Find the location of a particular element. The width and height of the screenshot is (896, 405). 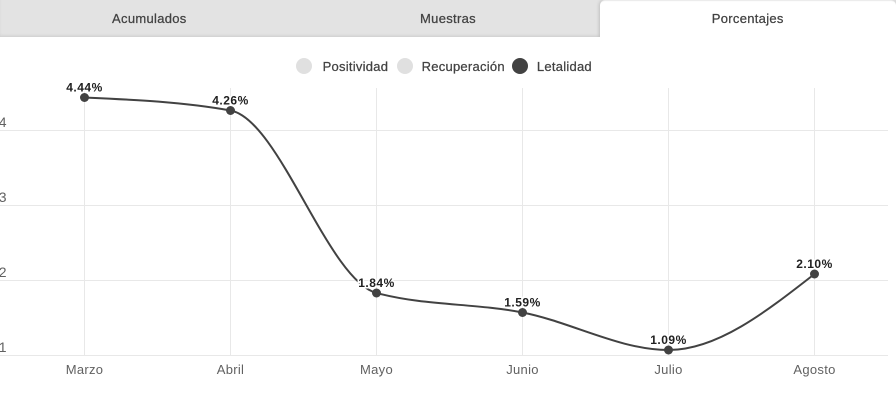

svg-text: Mayo is located at coordinates (376, 369).